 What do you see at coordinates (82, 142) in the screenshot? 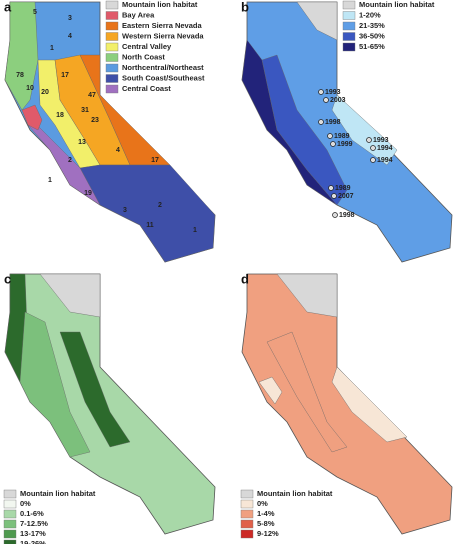
I see `map-label: 13` at bounding box center [82, 142].